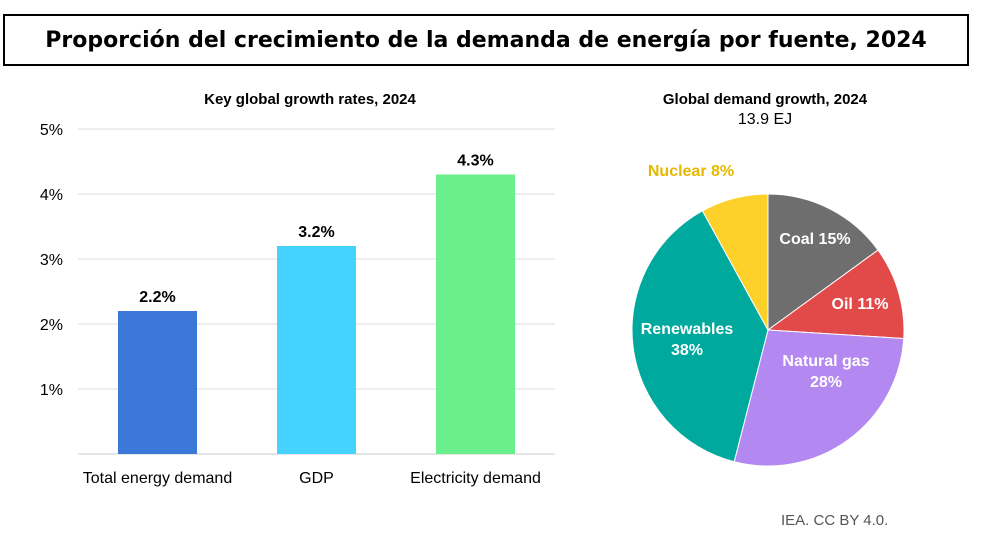 The width and height of the screenshot is (981, 547). I want to click on y-tick-label: 5%, so click(51, 130).